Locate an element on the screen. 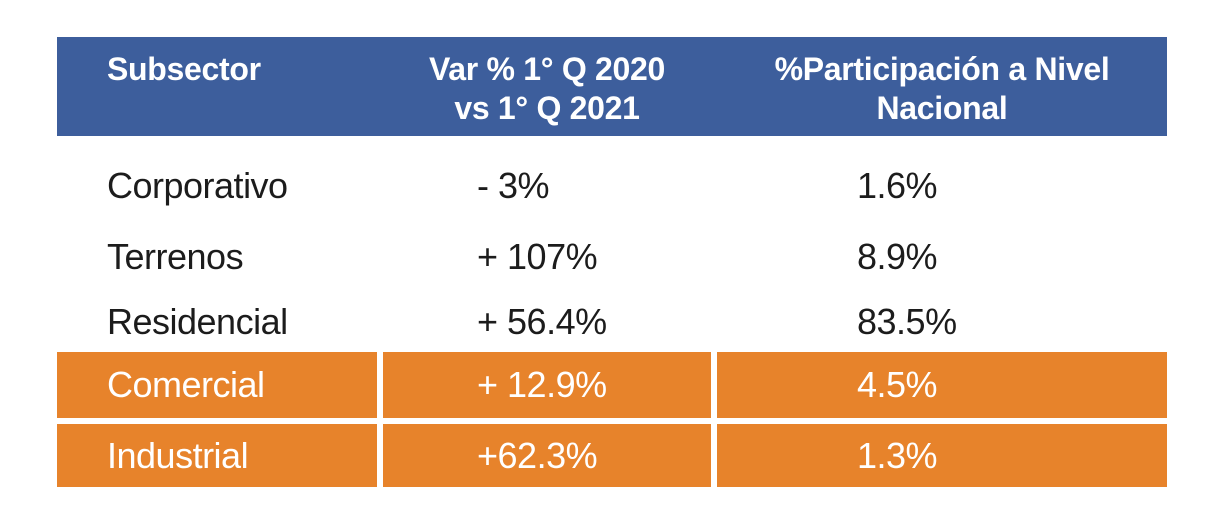  cell-variation: + 107% is located at coordinates (537, 256).